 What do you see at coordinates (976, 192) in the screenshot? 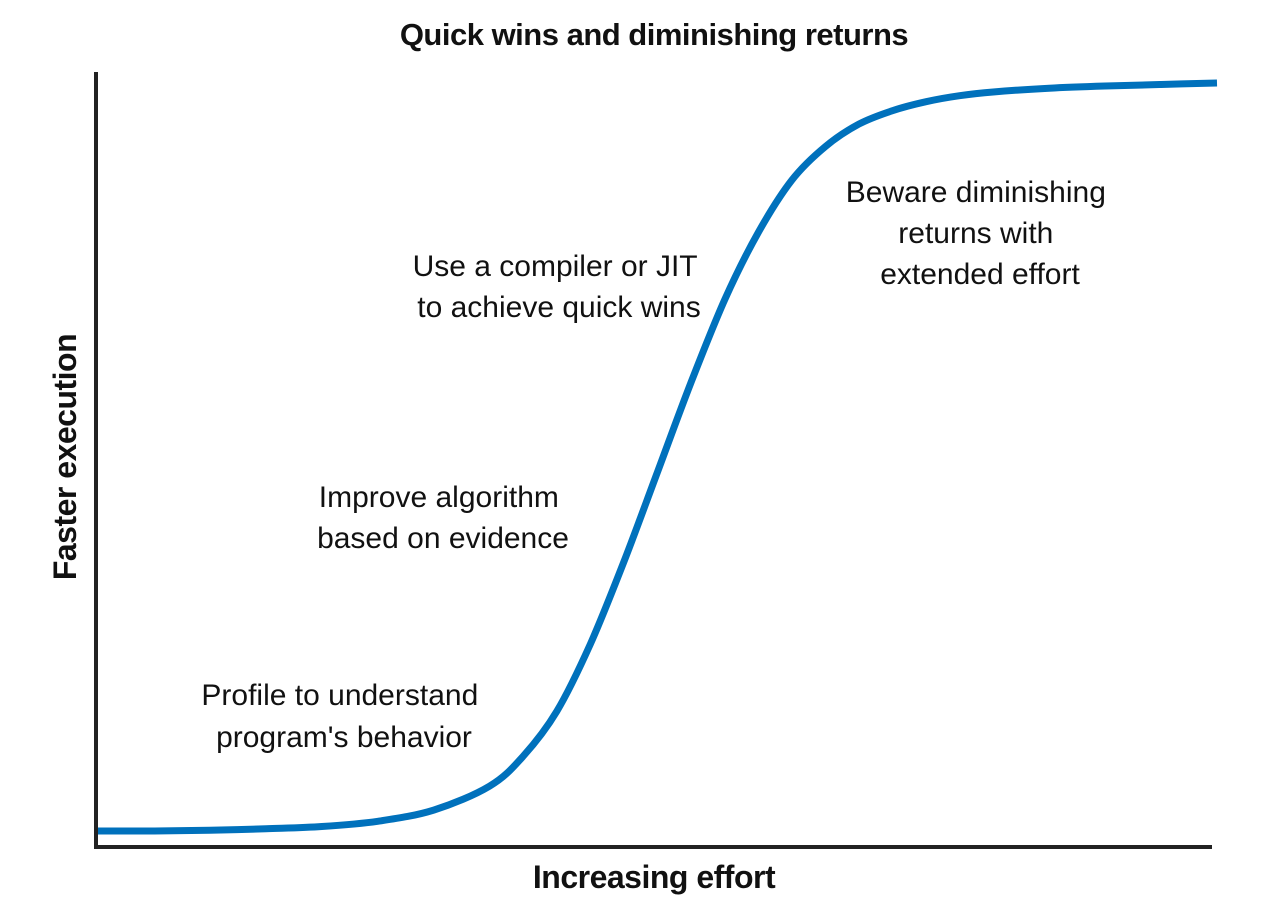
I see `annotation-diminishing-line-1: Beware diminishing` at bounding box center [976, 192].